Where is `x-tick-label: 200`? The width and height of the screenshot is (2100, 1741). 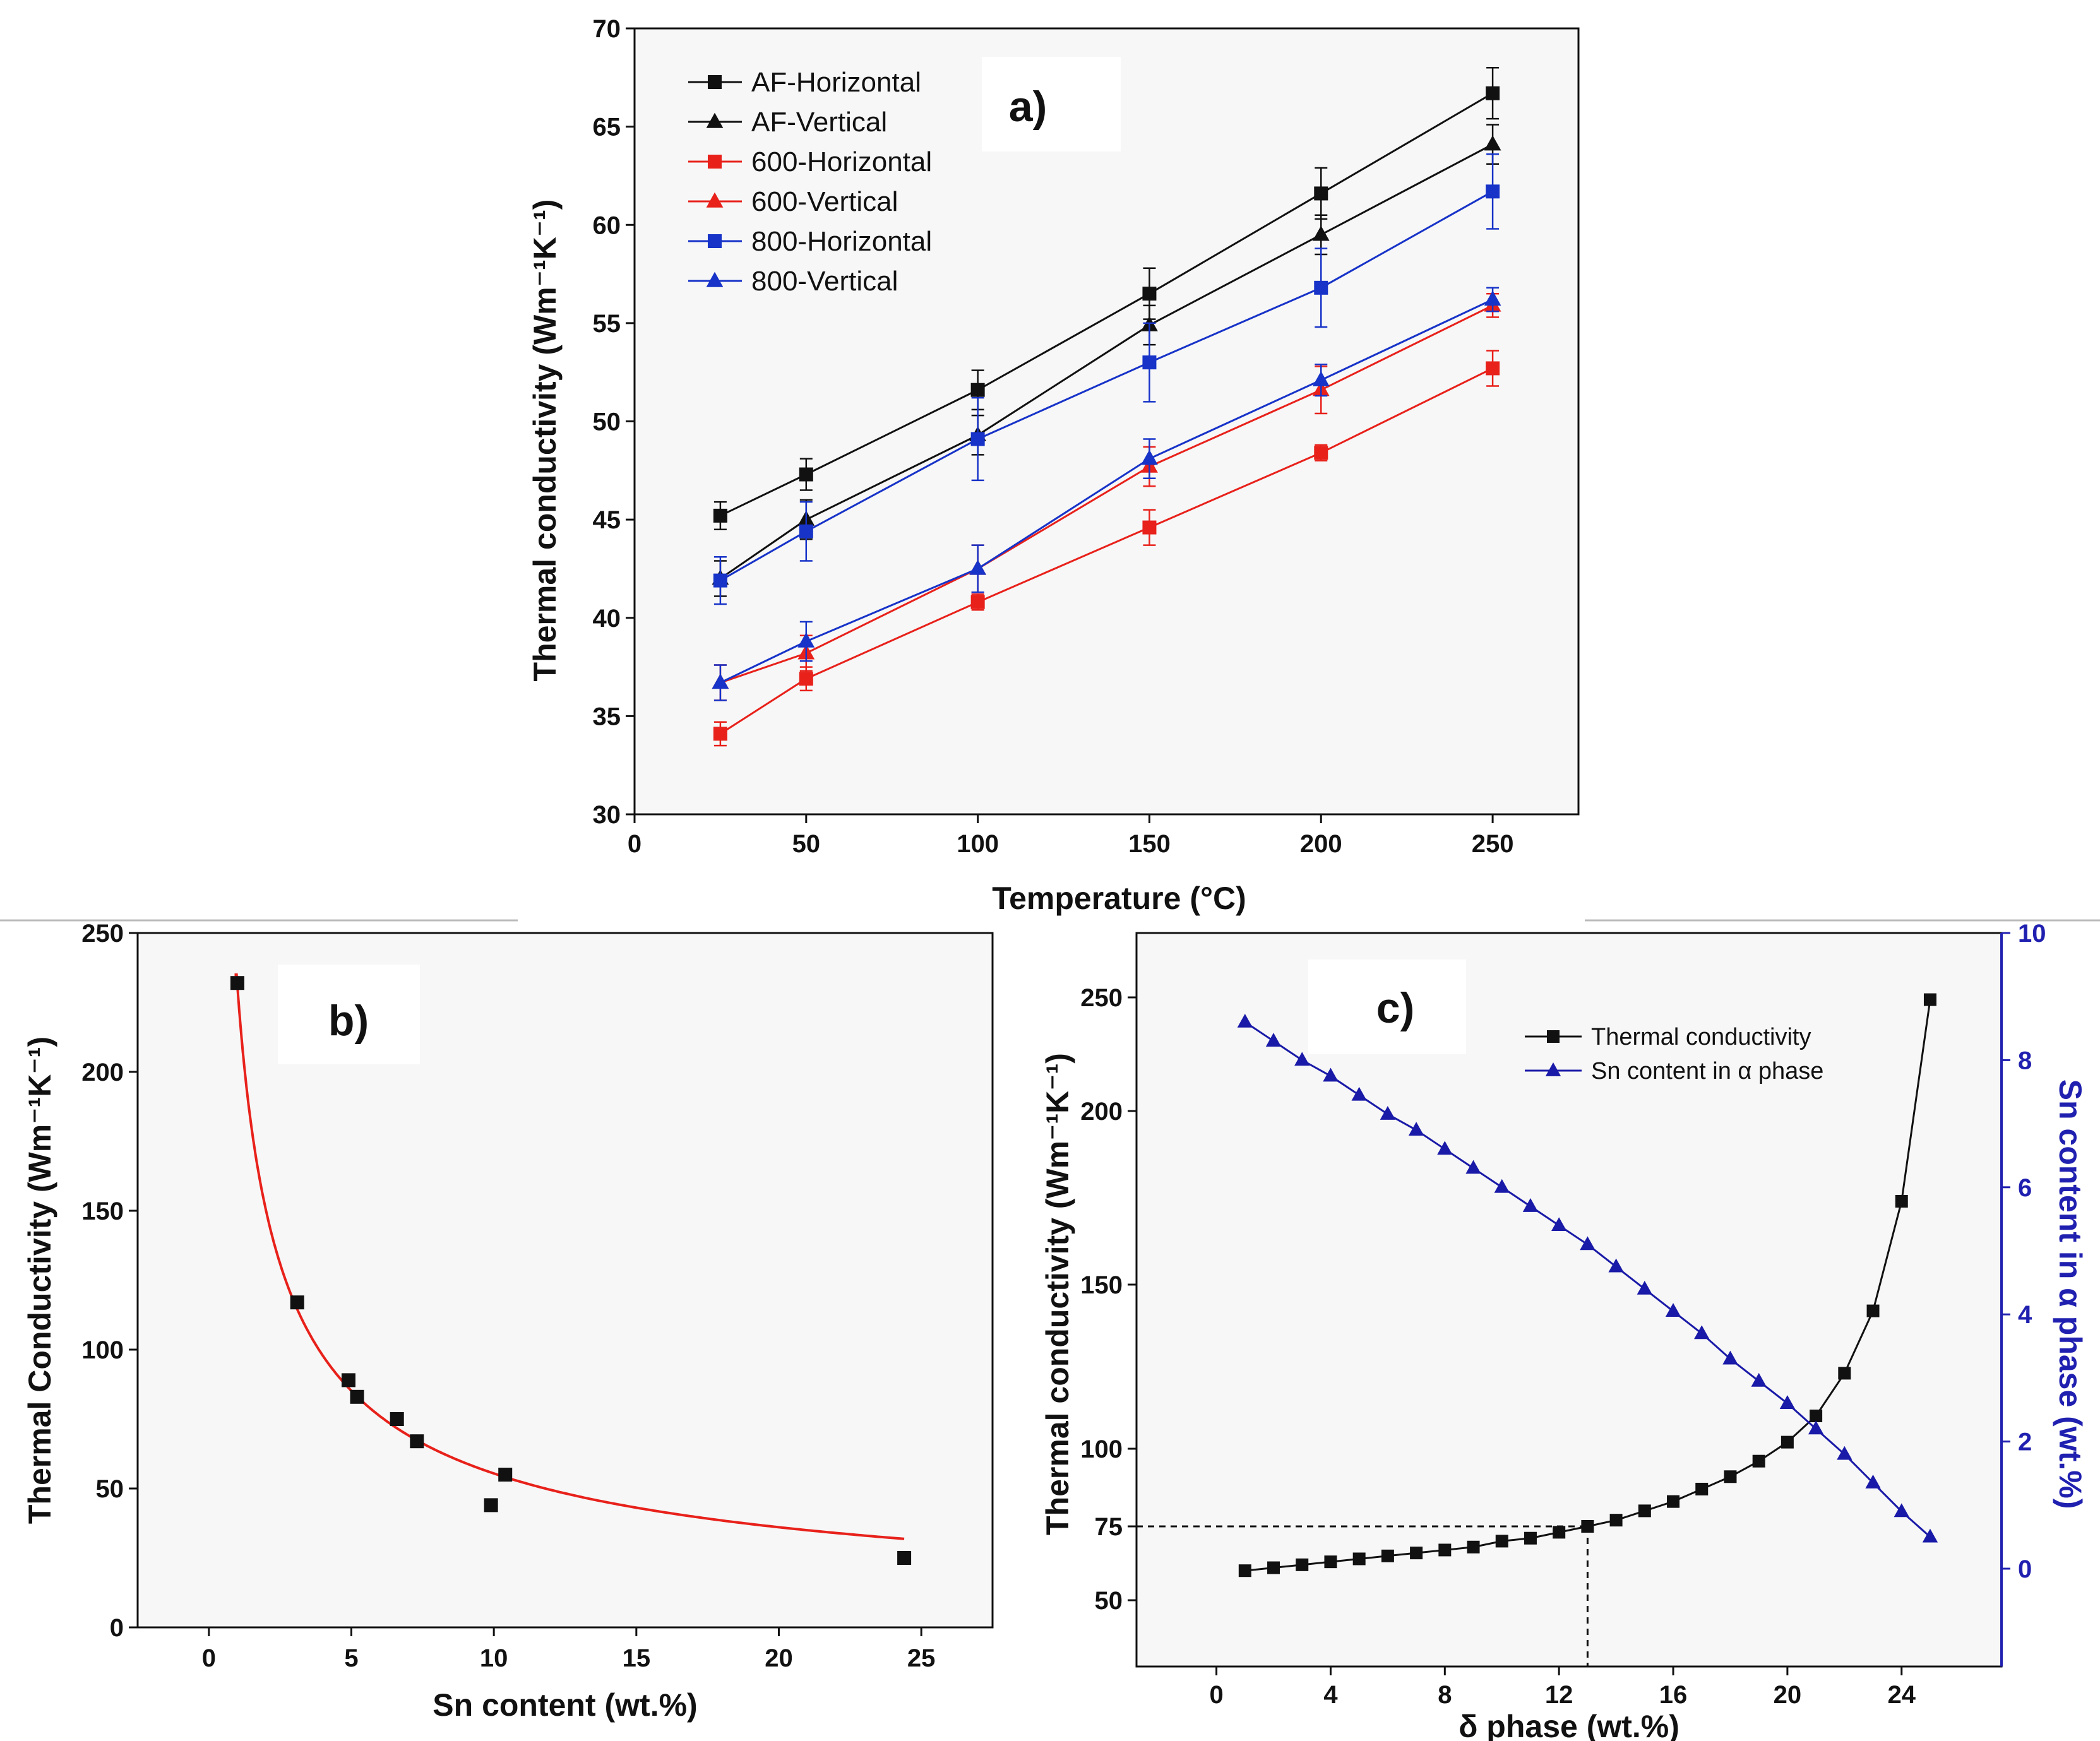 x-tick-label: 200 is located at coordinates (1321, 844).